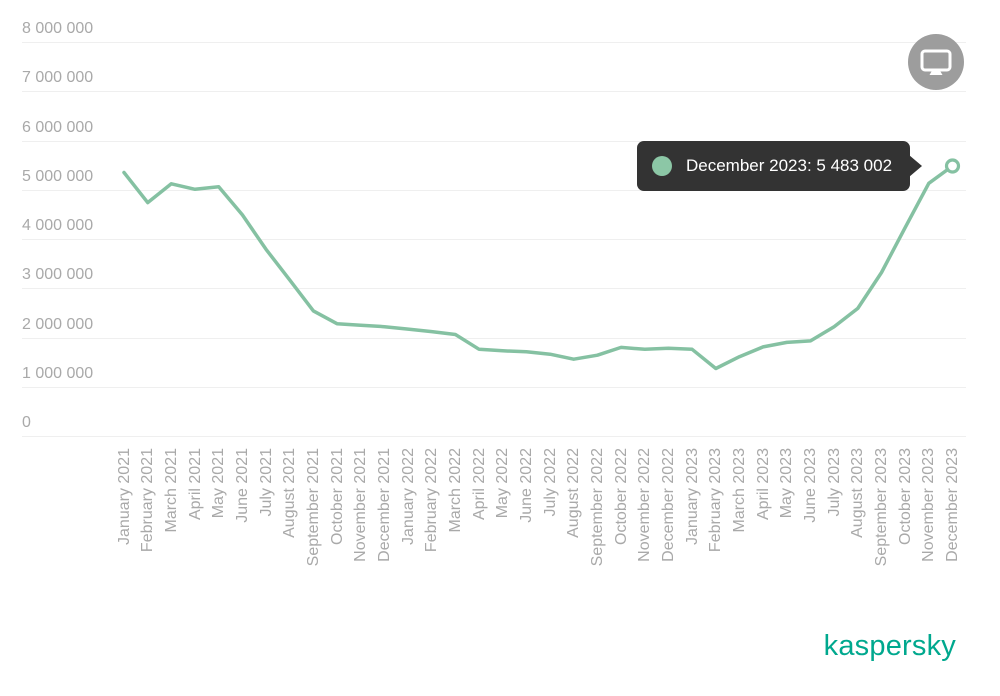 The height and width of the screenshot is (696, 1000). Describe the element at coordinates (431, 500) in the screenshot. I see `x-axis-tick-label: February 2022` at that location.